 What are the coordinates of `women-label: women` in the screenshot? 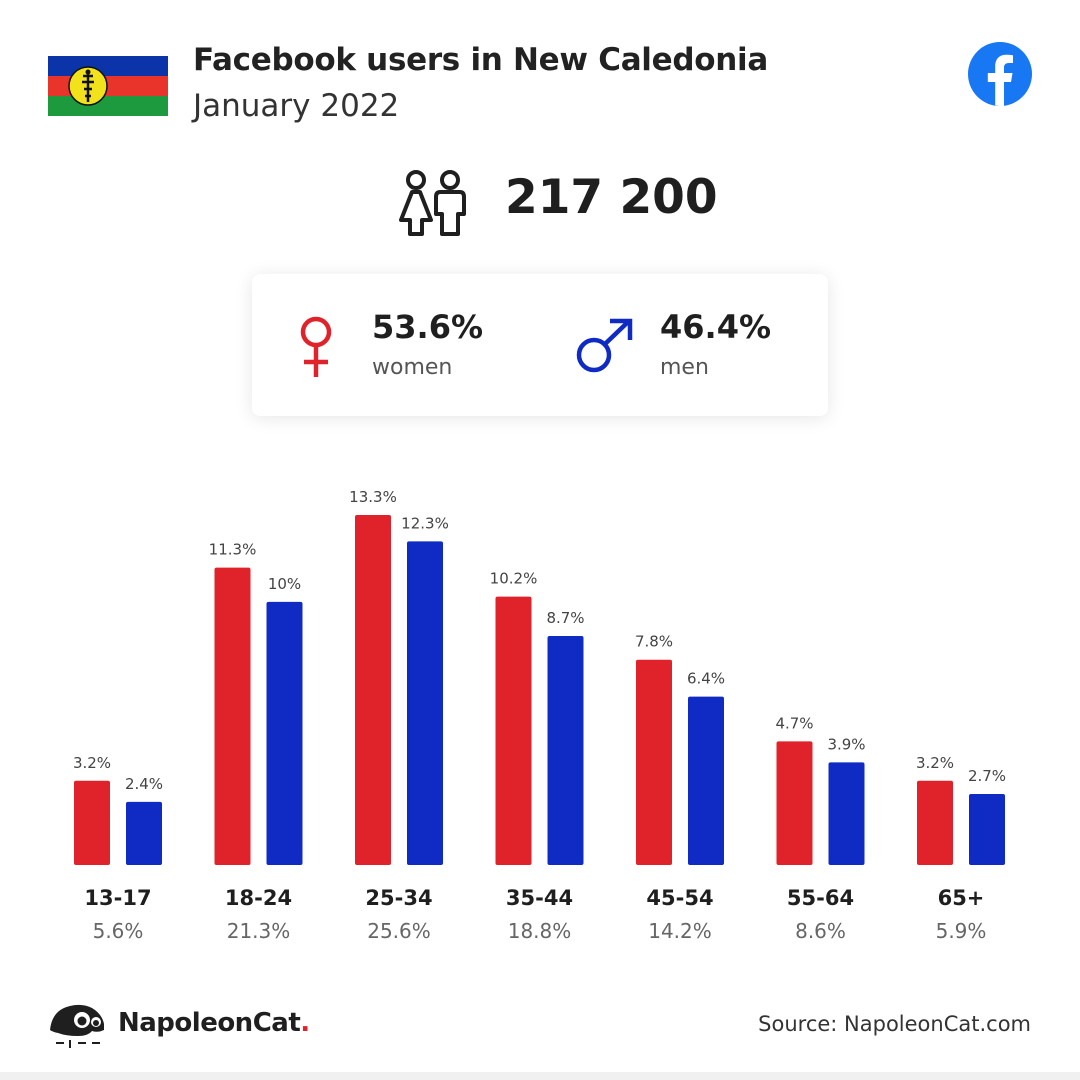 It's located at (412, 367).